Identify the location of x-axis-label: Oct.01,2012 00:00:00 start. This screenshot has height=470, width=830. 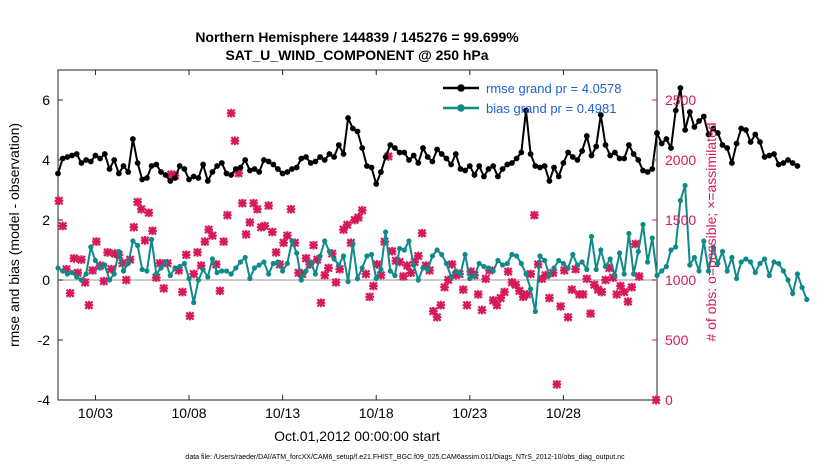
(357, 436).